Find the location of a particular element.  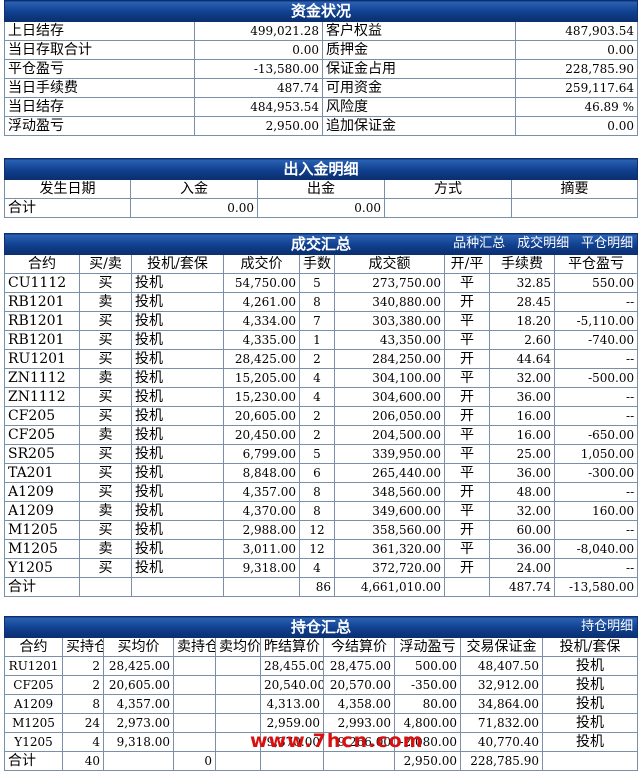

trades-link: 品种汇总 is located at coordinates (479, 243).